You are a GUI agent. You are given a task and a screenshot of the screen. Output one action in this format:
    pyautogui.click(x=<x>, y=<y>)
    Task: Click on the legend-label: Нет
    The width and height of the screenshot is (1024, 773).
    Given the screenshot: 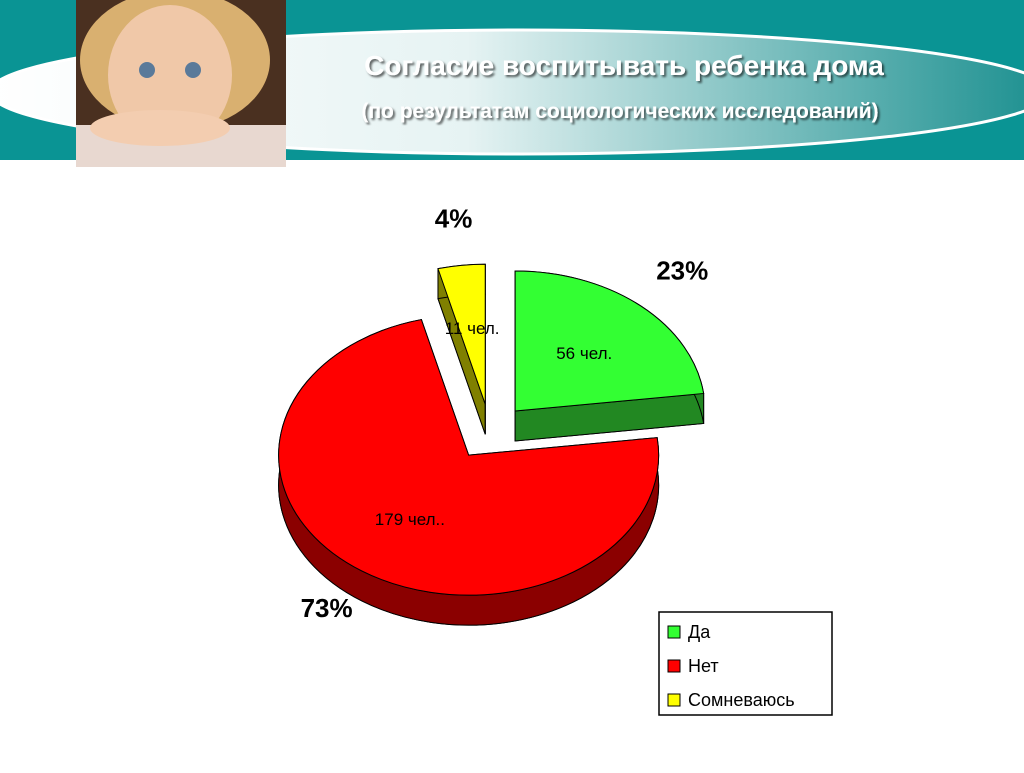 What is the action you would take?
    pyautogui.click(x=703, y=666)
    